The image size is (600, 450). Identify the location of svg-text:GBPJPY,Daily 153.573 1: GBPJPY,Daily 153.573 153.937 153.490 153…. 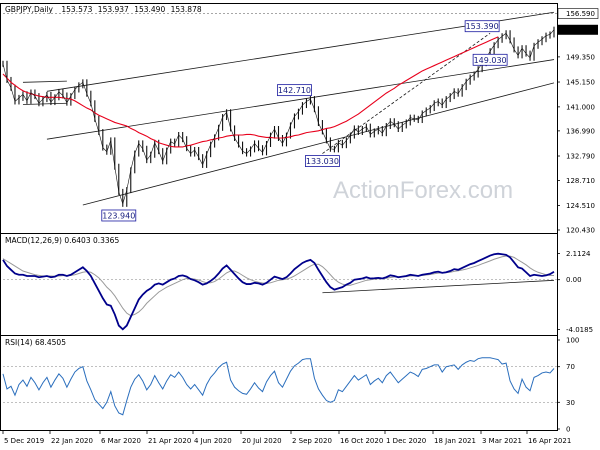
(103, 9).